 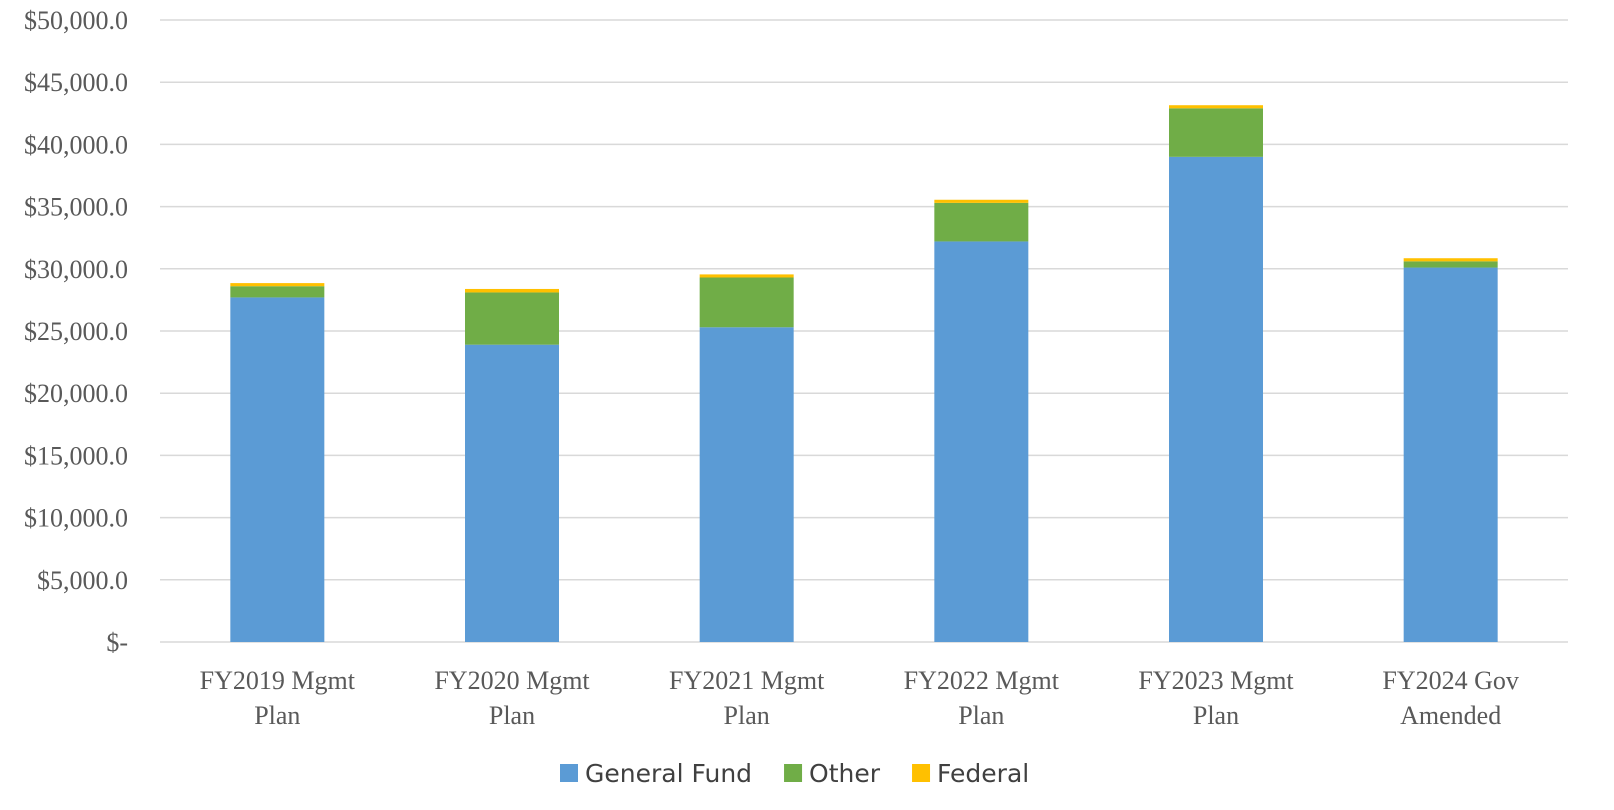 What do you see at coordinates (76, 20) in the screenshot?
I see `y-tick-label: $50,000.0` at bounding box center [76, 20].